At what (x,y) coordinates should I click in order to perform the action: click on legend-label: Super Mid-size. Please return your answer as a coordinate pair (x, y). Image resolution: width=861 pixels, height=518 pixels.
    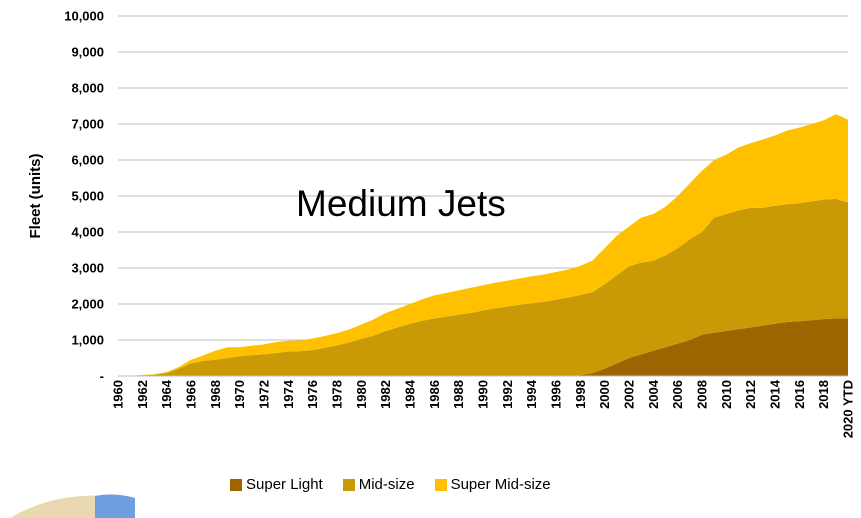
    Looking at the image, I should click on (500, 484).